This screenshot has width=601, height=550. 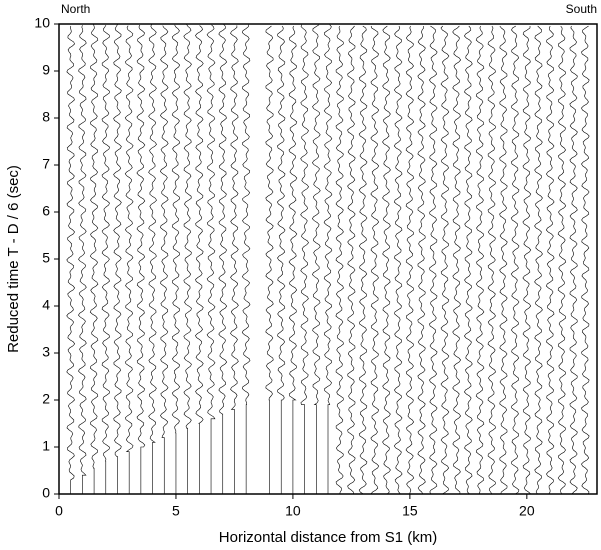 I want to click on x-tick-label: 10, so click(x=293, y=511).